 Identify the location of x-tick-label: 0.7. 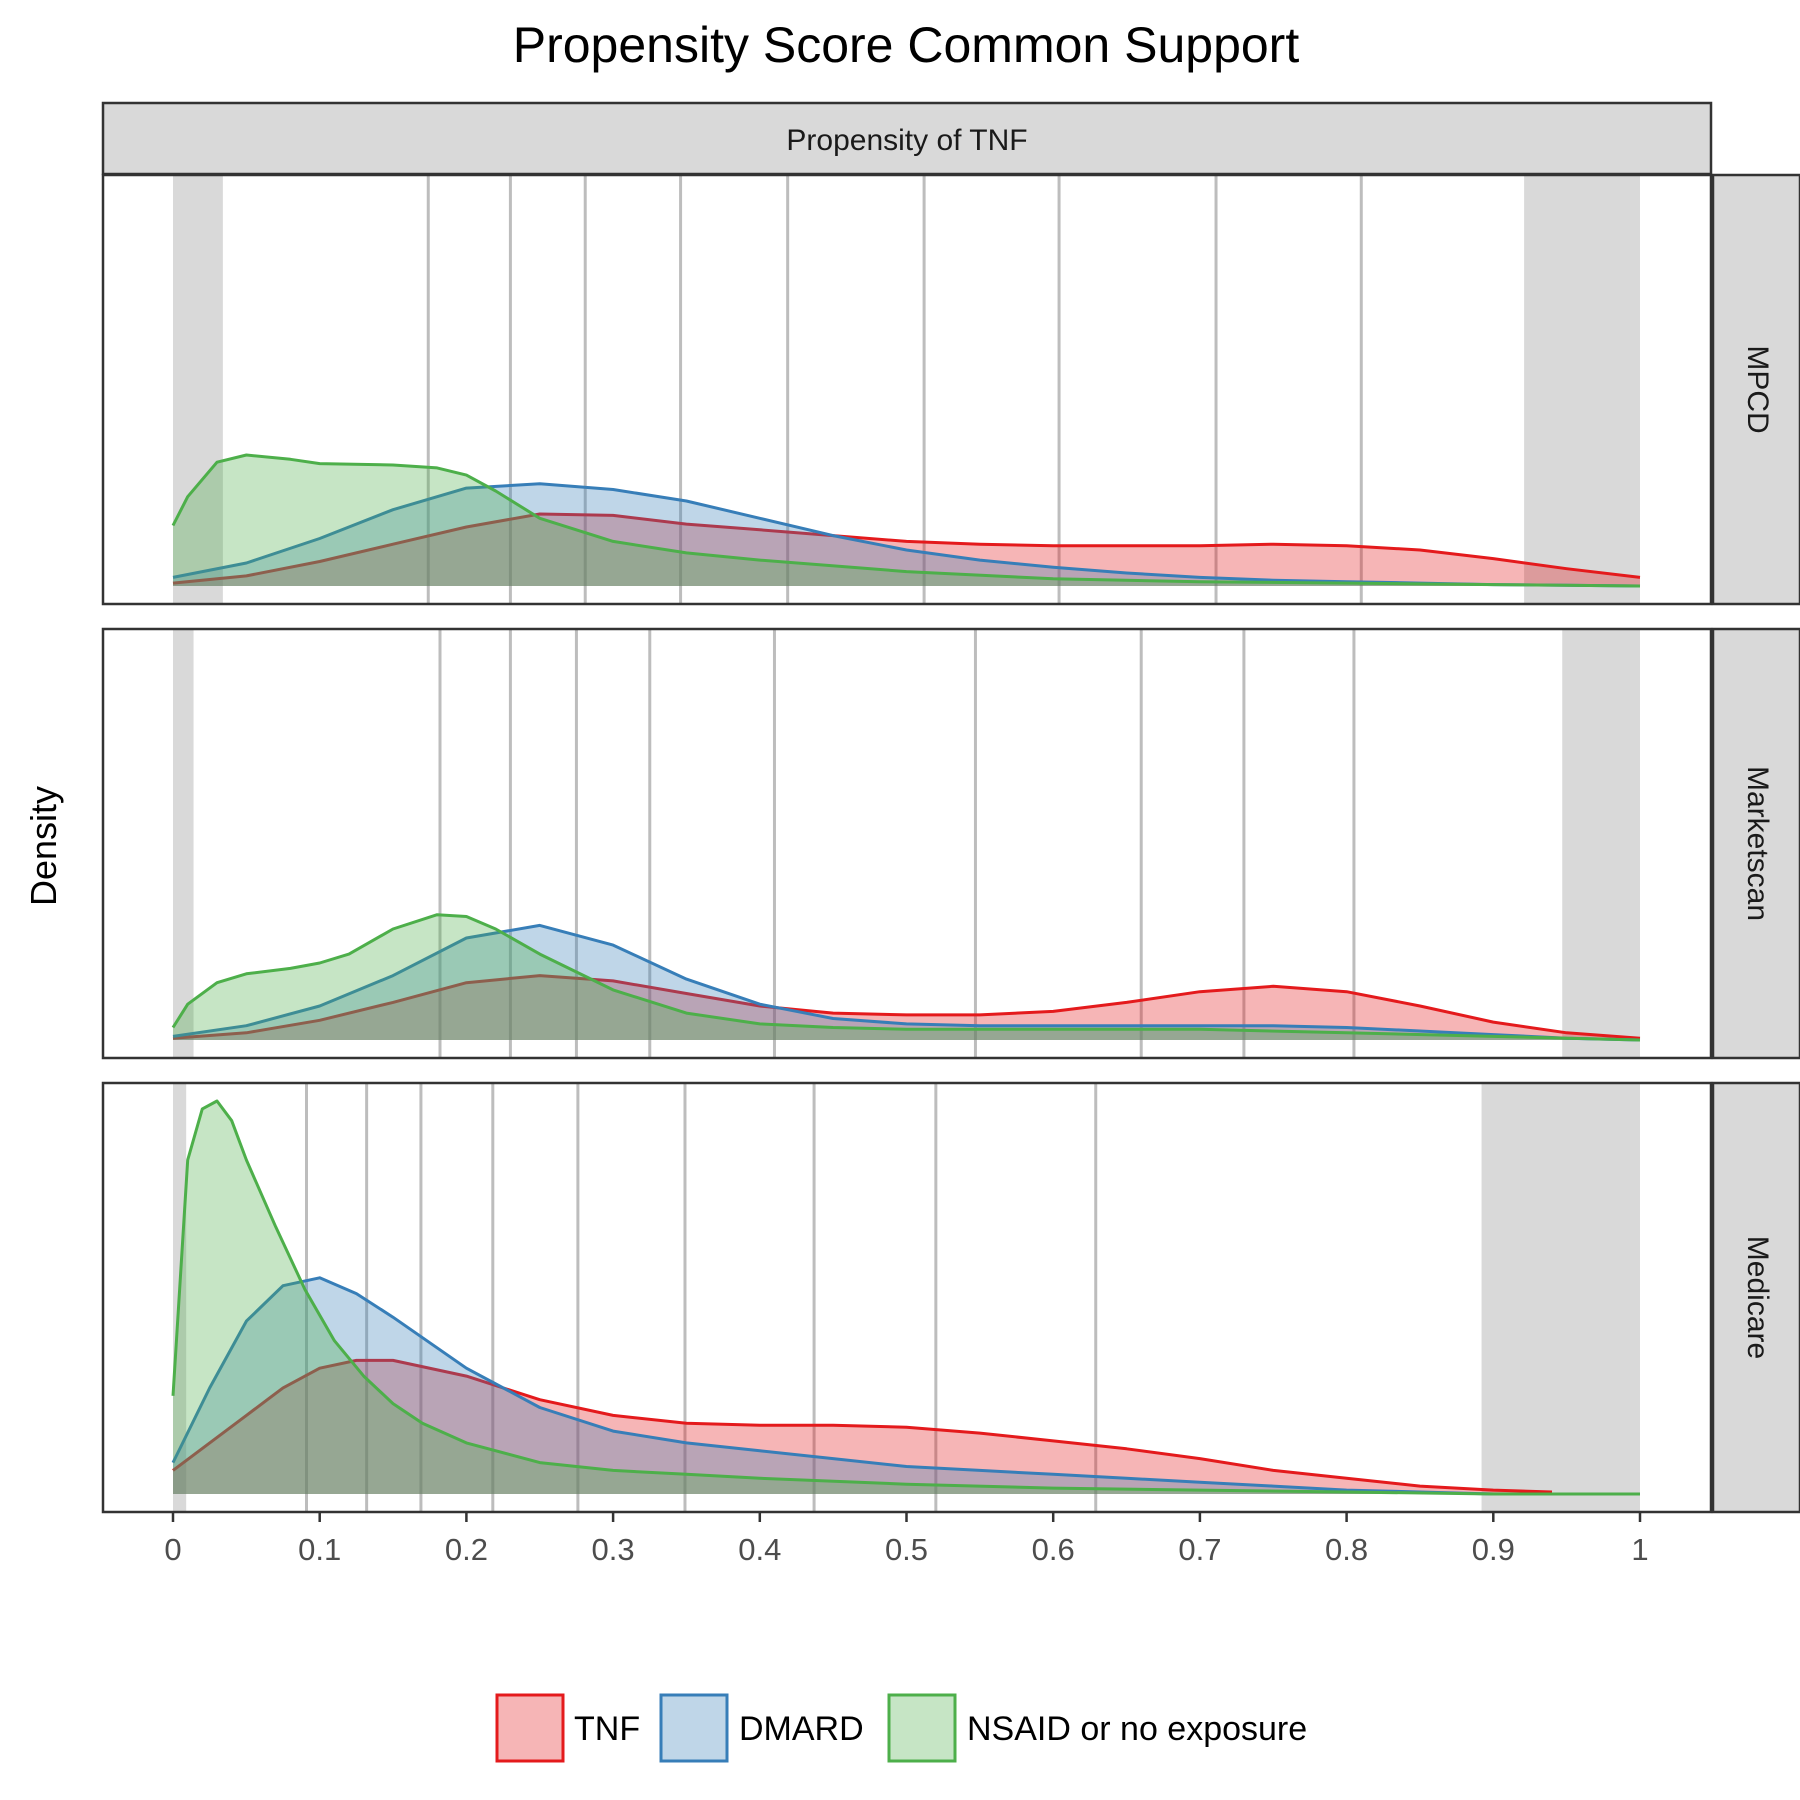
(1199, 1549).